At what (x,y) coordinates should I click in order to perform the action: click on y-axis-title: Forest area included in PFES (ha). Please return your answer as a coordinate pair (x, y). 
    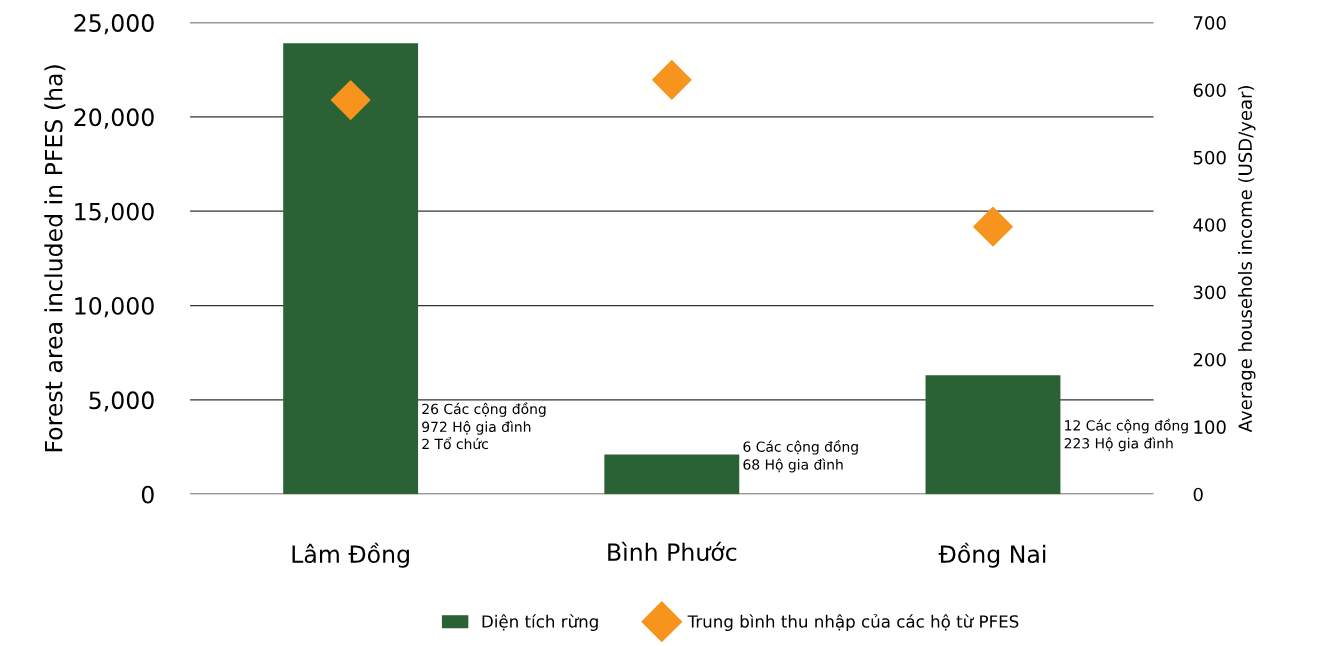
    Looking at the image, I should click on (55, 258).